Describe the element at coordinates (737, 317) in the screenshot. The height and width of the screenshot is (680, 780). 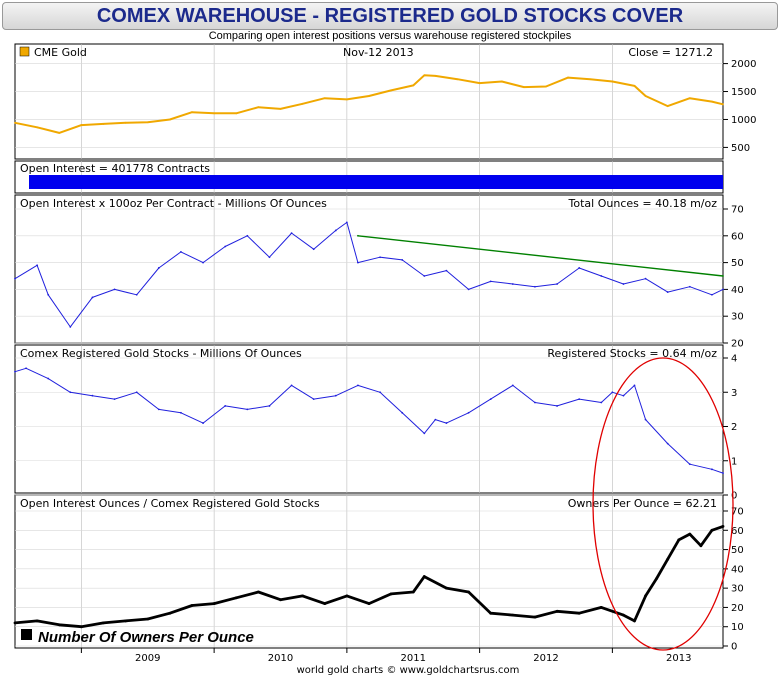
I see `y-tick-label-oi_ounces: 30` at that location.